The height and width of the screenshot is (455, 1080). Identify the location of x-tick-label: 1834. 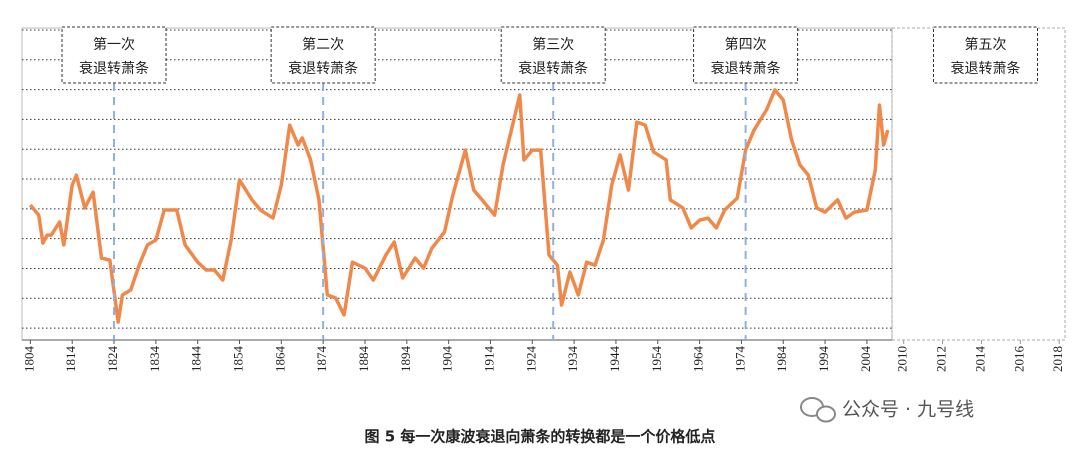
(154, 359).